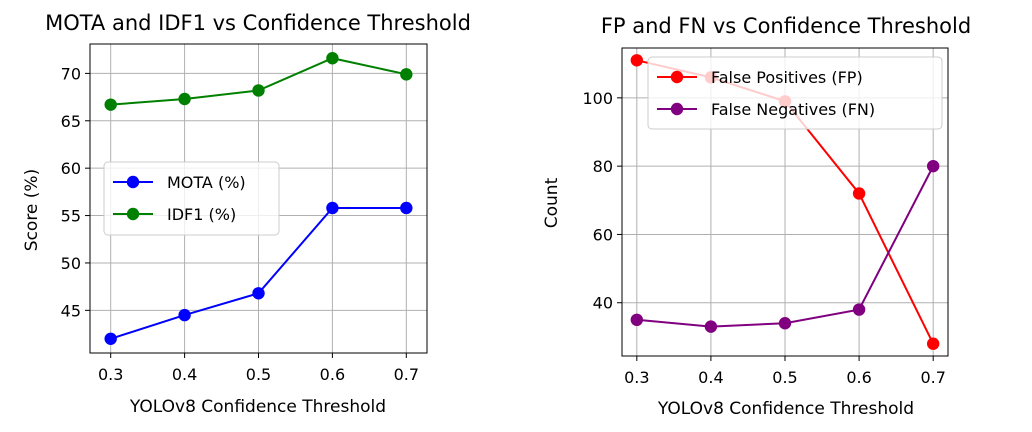  What do you see at coordinates (603, 303) in the screenshot?
I see `y-tick-label: 40` at bounding box center [603, 303].